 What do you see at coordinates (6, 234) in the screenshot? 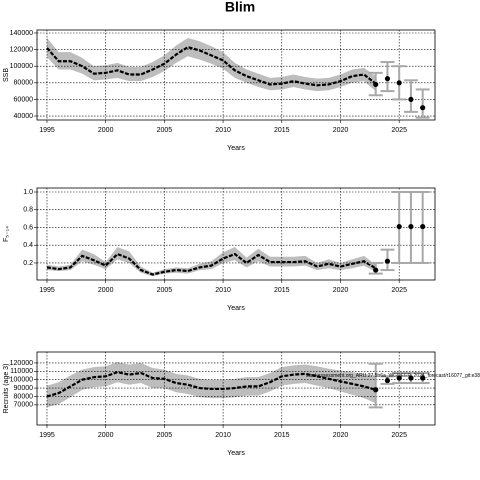
I see `y-axis-label: F₅₋₁₄` at bounding box center [6, 234].